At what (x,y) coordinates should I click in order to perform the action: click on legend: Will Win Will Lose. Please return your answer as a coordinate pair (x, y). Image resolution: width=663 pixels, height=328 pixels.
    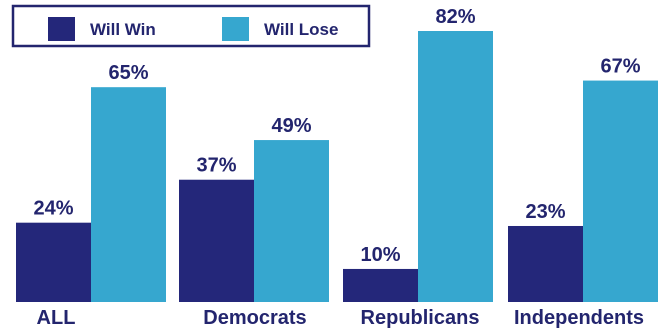
    Looking at the image, I should click on (191, 26).